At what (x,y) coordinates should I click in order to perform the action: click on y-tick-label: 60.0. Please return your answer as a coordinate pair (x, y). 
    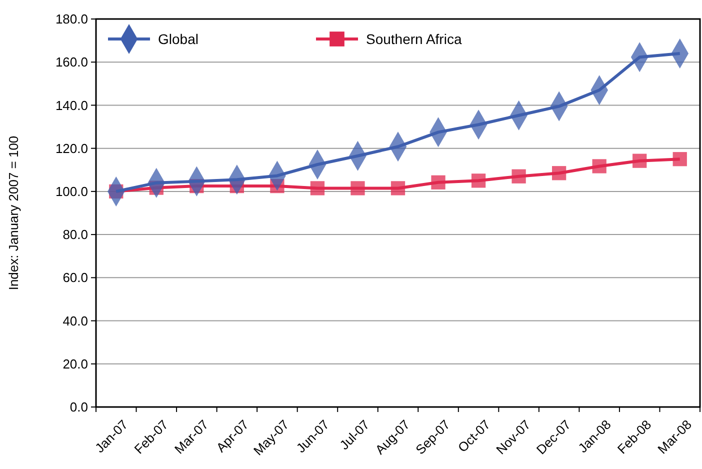
    Looking at the image, I should click on (75, 278).